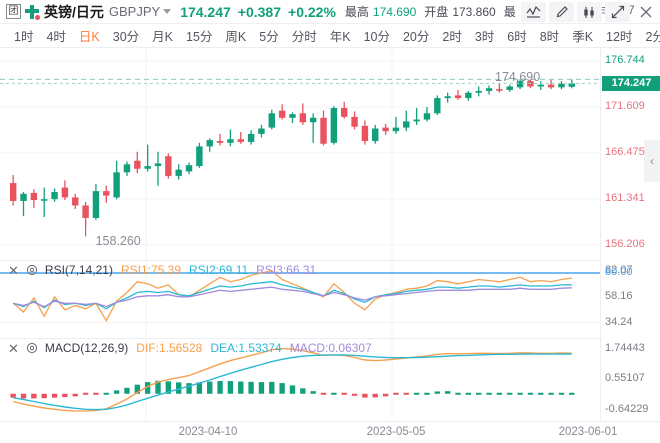  What do you see at coordinates (118, 241) in the screenshot?
I see `low-price-marker: 158.260` at bounding box center [118, 241].